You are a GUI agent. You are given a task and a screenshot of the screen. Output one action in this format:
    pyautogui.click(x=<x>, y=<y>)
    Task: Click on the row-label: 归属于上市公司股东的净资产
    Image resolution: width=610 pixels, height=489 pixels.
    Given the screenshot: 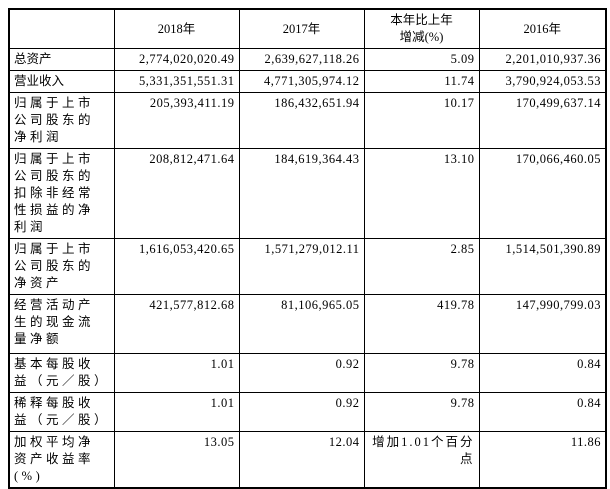 What is the action you would take?
    pyautogui.click(x=61, y=266)
    